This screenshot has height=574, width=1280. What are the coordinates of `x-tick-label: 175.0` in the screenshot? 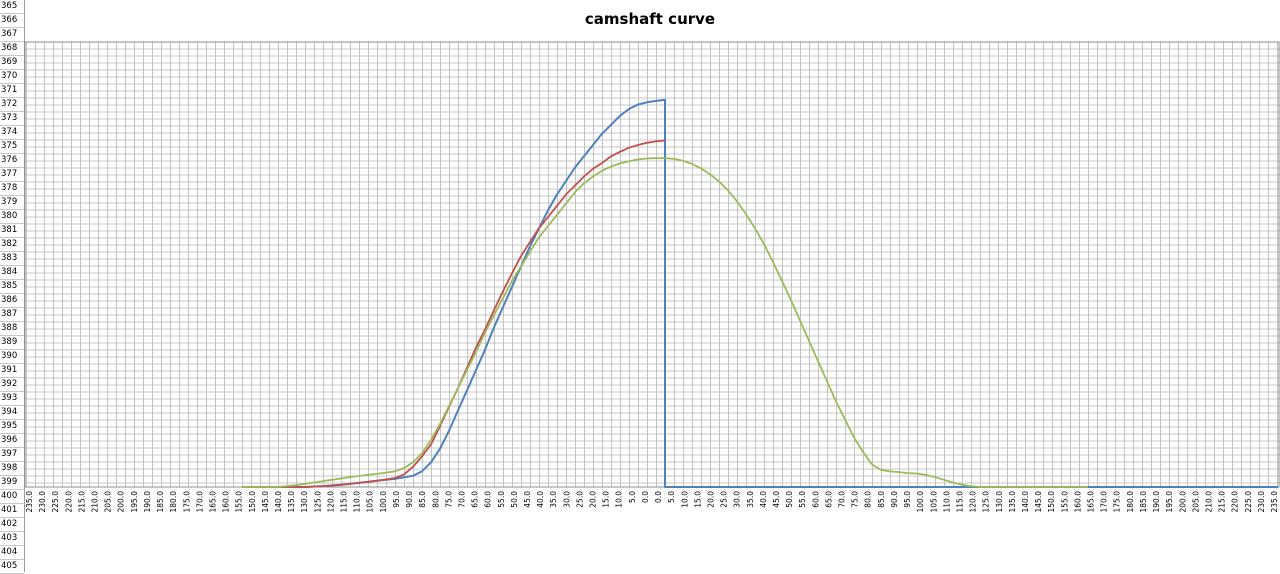 It's located at (1117, 502).